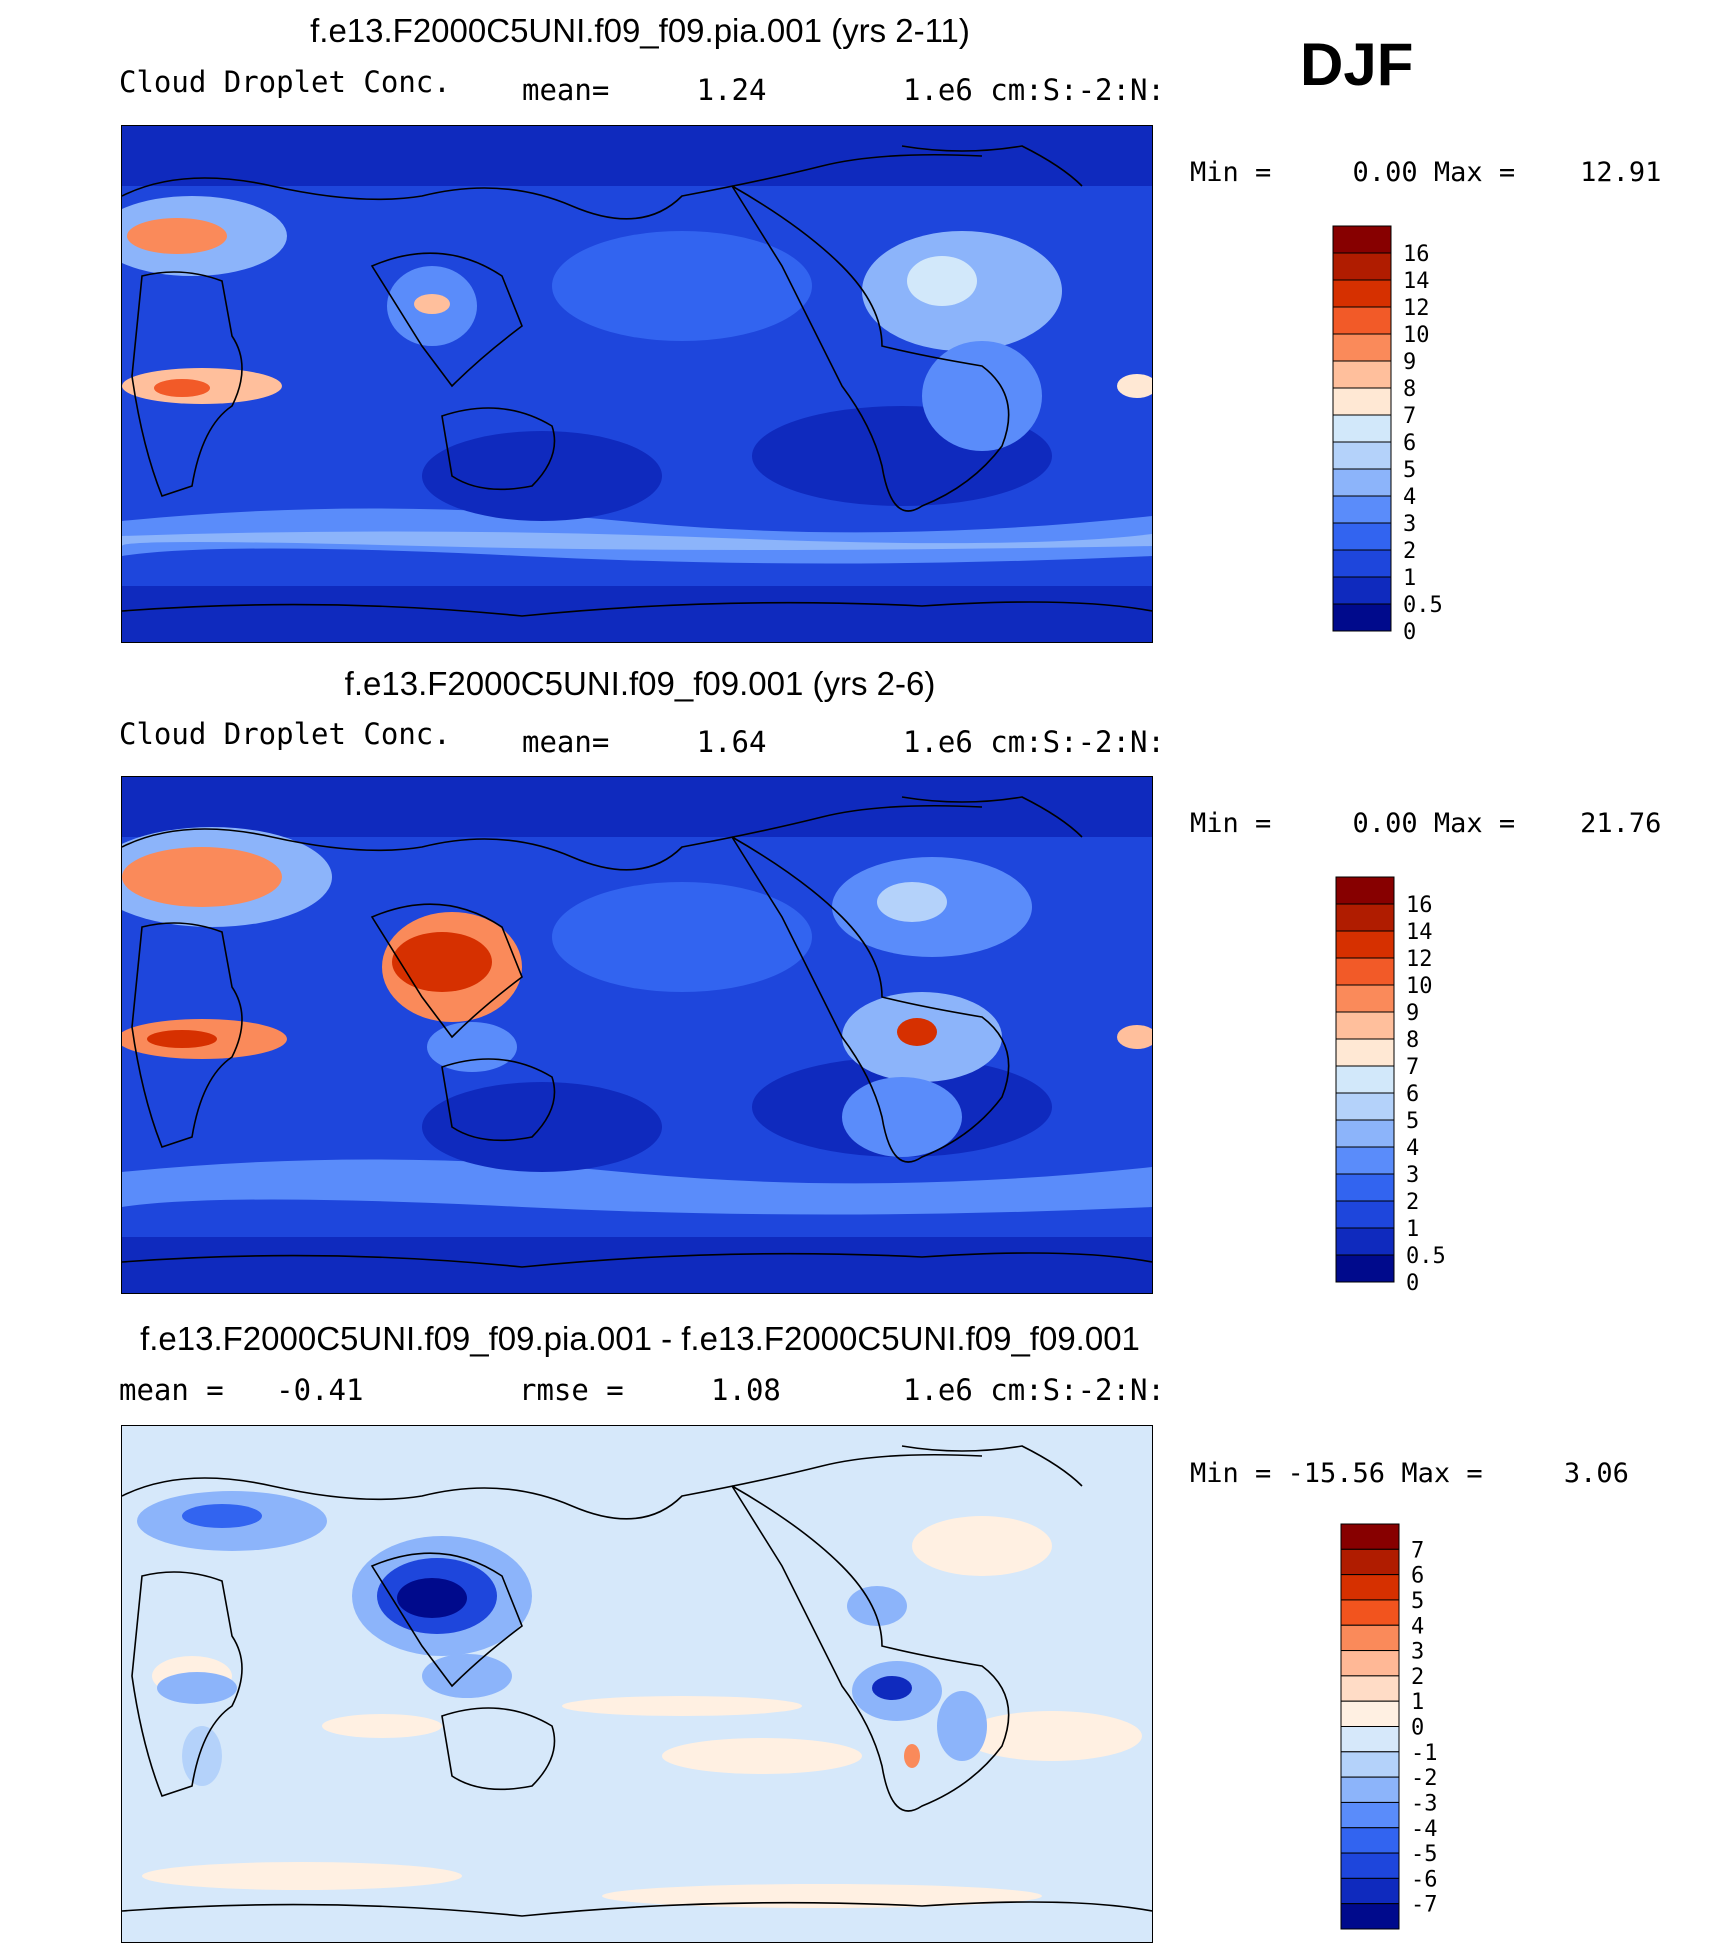 The image size is (1710, 1947). I want to click on colorbar-label: -3, so click(1424, 1803).